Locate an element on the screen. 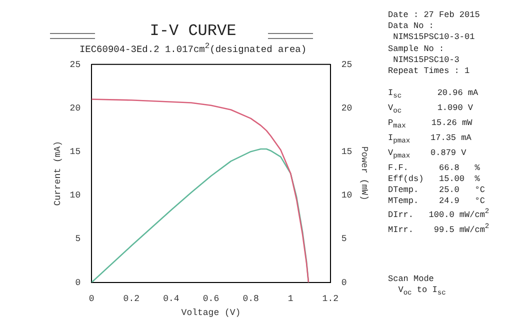  text: V$_{pmax}$ 0.879 V is located at coordinates (427, 154).